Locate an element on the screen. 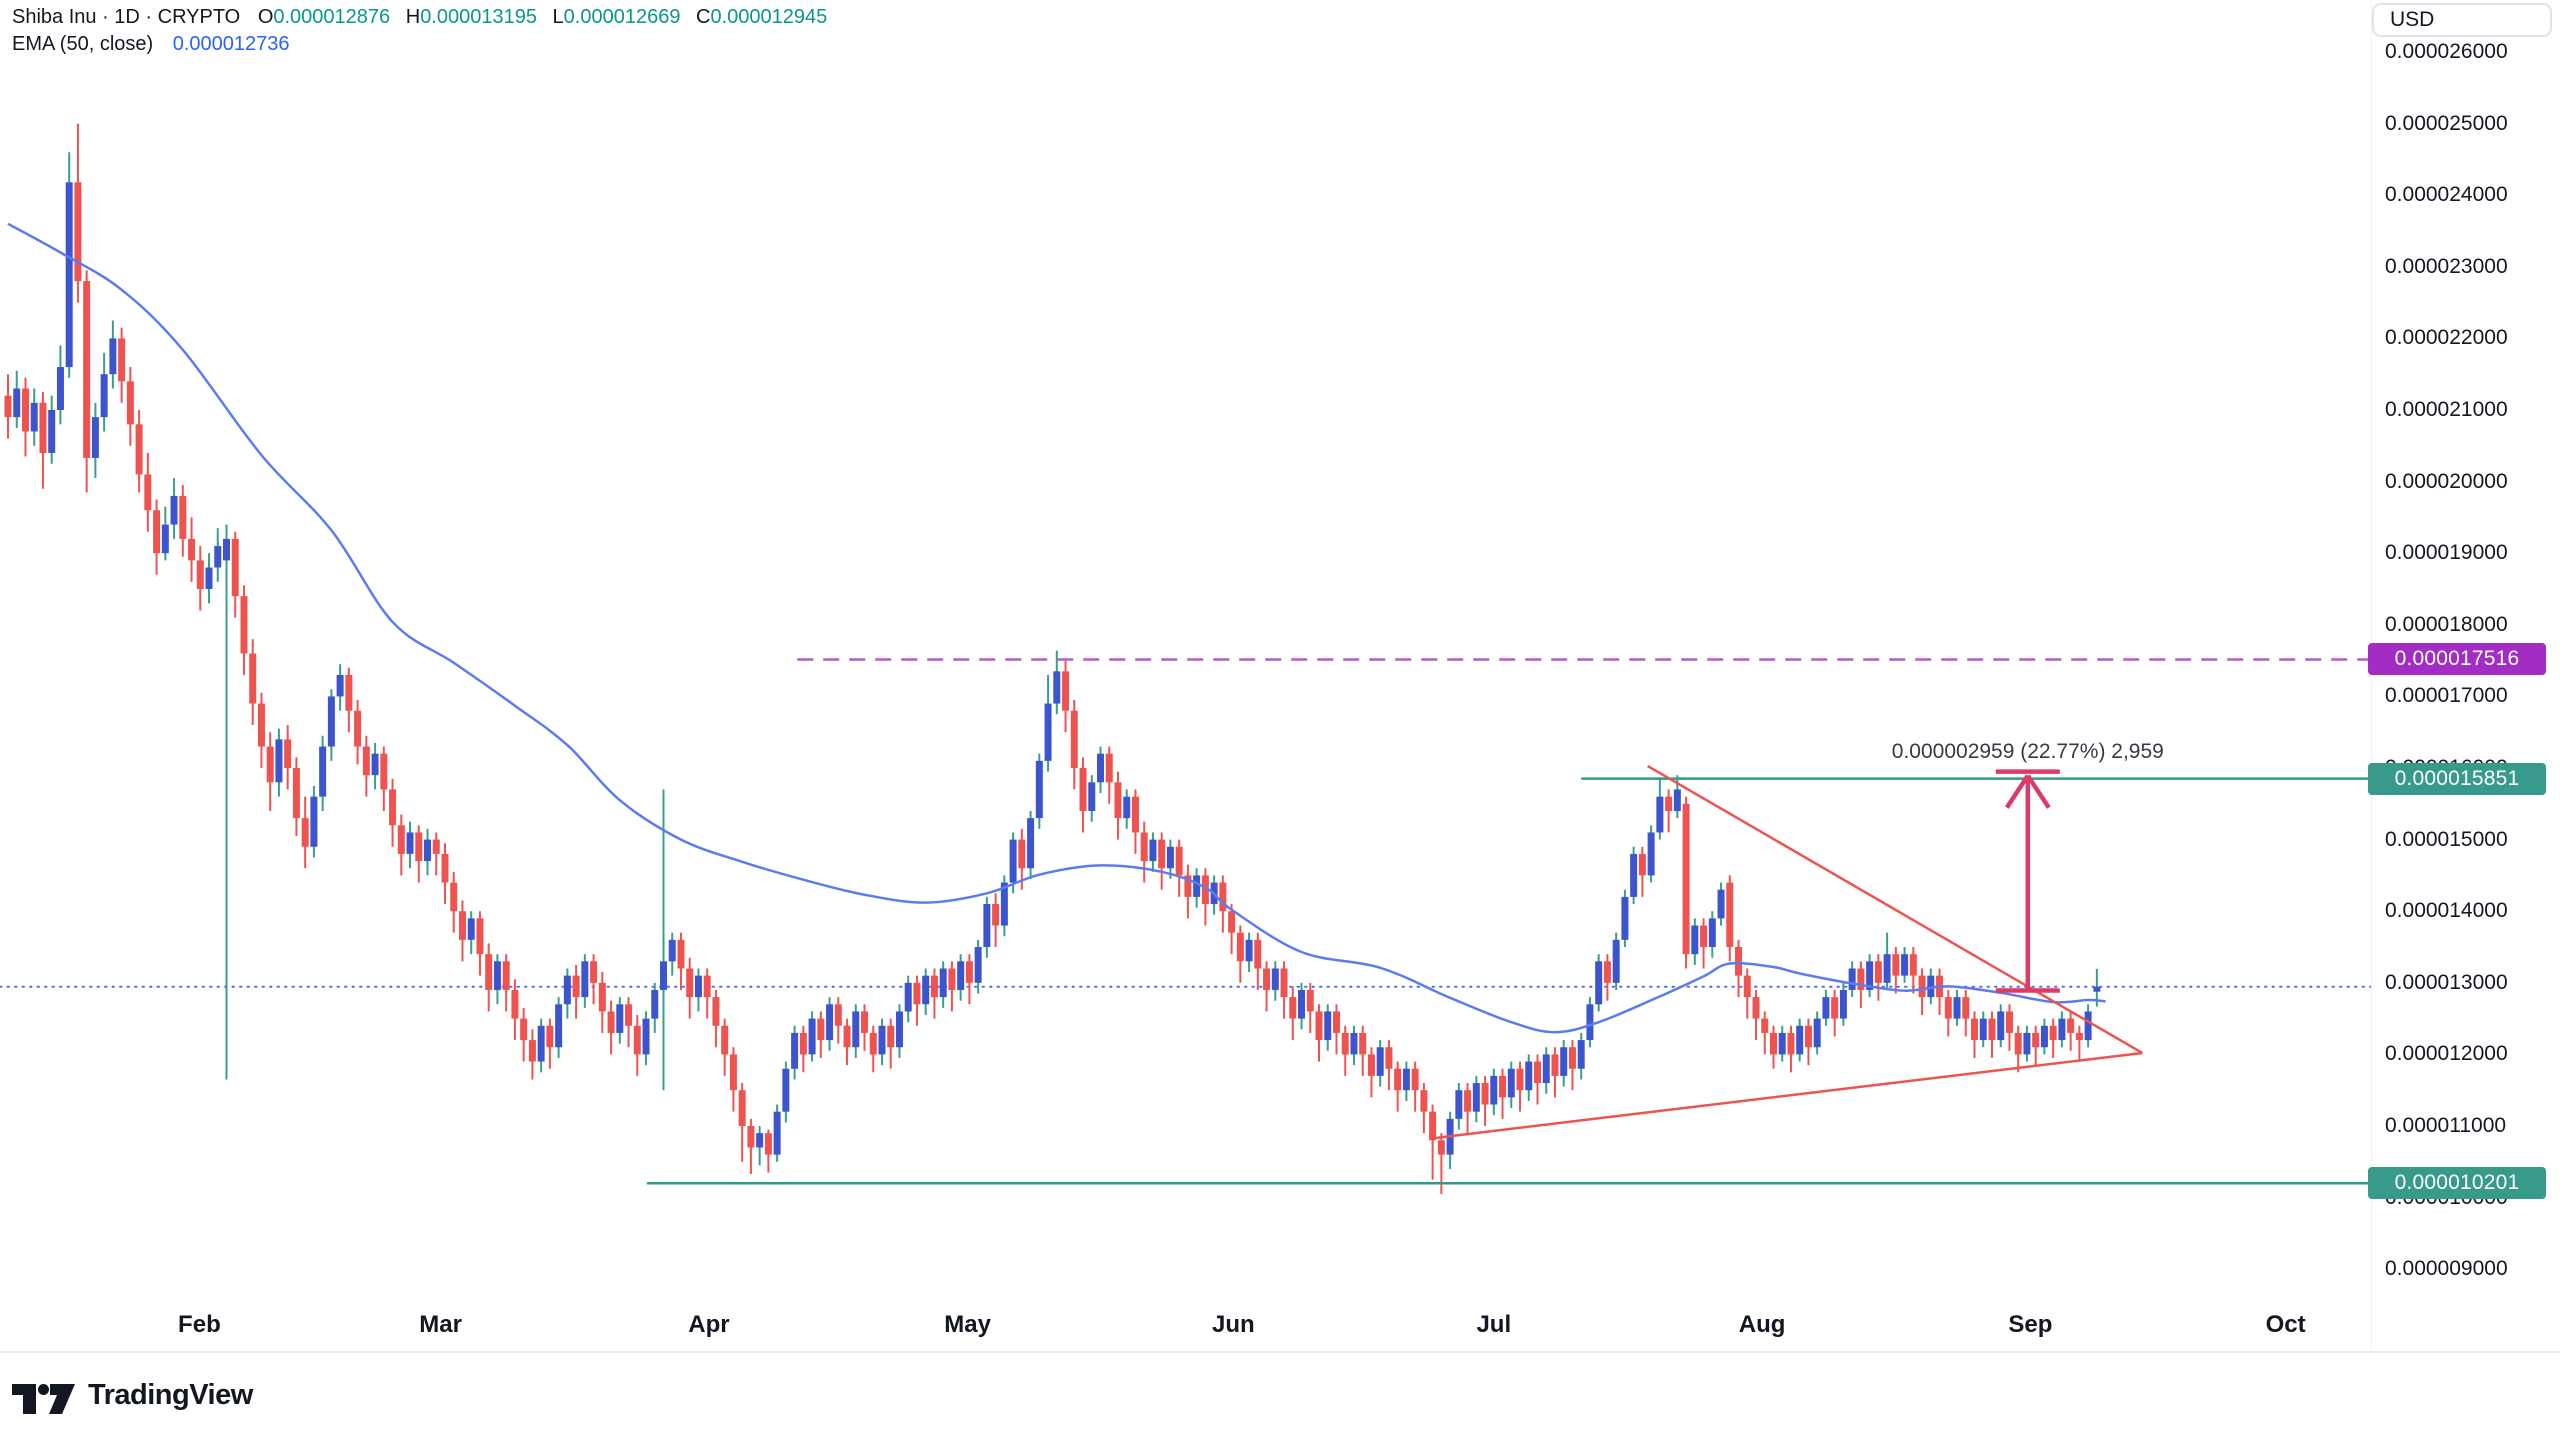  time-axis-separator is located at coordinates (1280, 1352).